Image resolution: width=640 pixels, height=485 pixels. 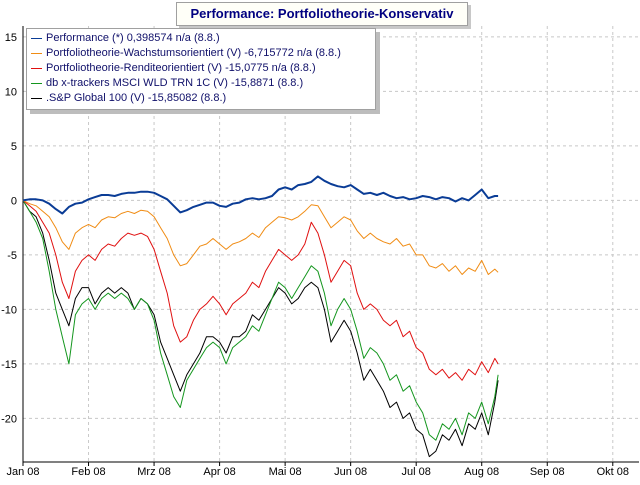 I want to click on x-tick-label: Aug 08, so click(x=481, y=472).